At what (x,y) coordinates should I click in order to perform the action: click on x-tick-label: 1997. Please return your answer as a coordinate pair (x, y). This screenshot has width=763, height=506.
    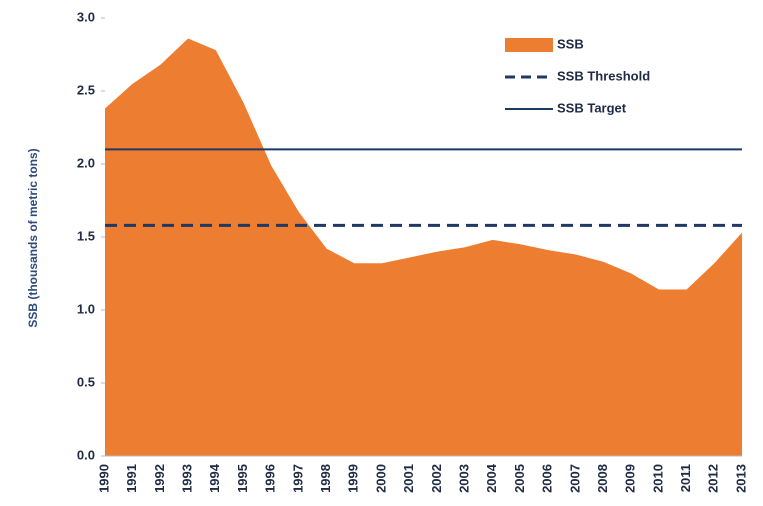
    Looking at the image, I should click on (297, 478).